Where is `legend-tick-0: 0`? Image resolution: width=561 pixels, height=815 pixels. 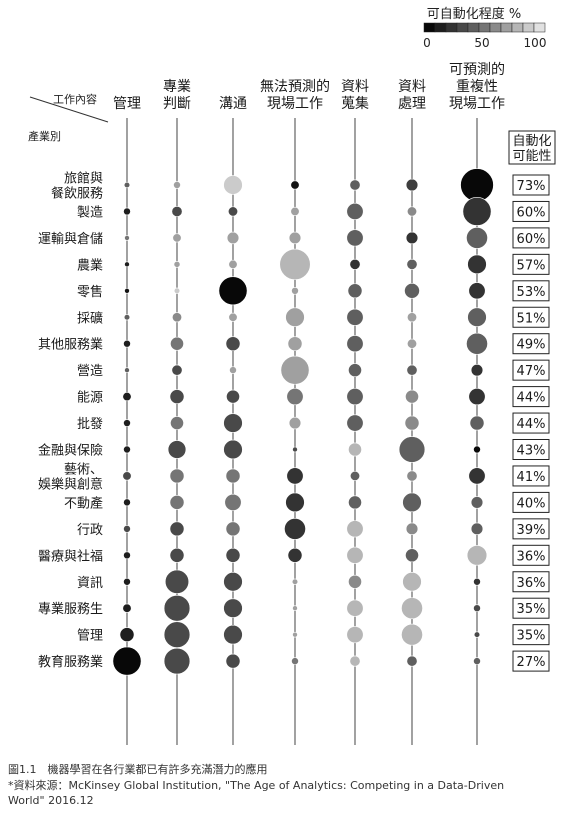
legend-tick-0: 0 is located at coordinates (427, 43).